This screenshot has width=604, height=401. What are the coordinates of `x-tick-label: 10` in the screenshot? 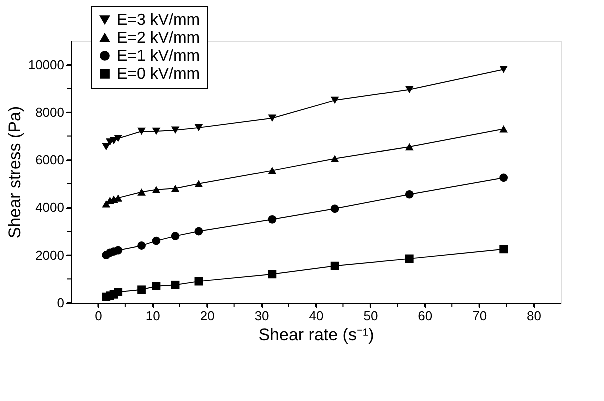 It's located at (153, 316).